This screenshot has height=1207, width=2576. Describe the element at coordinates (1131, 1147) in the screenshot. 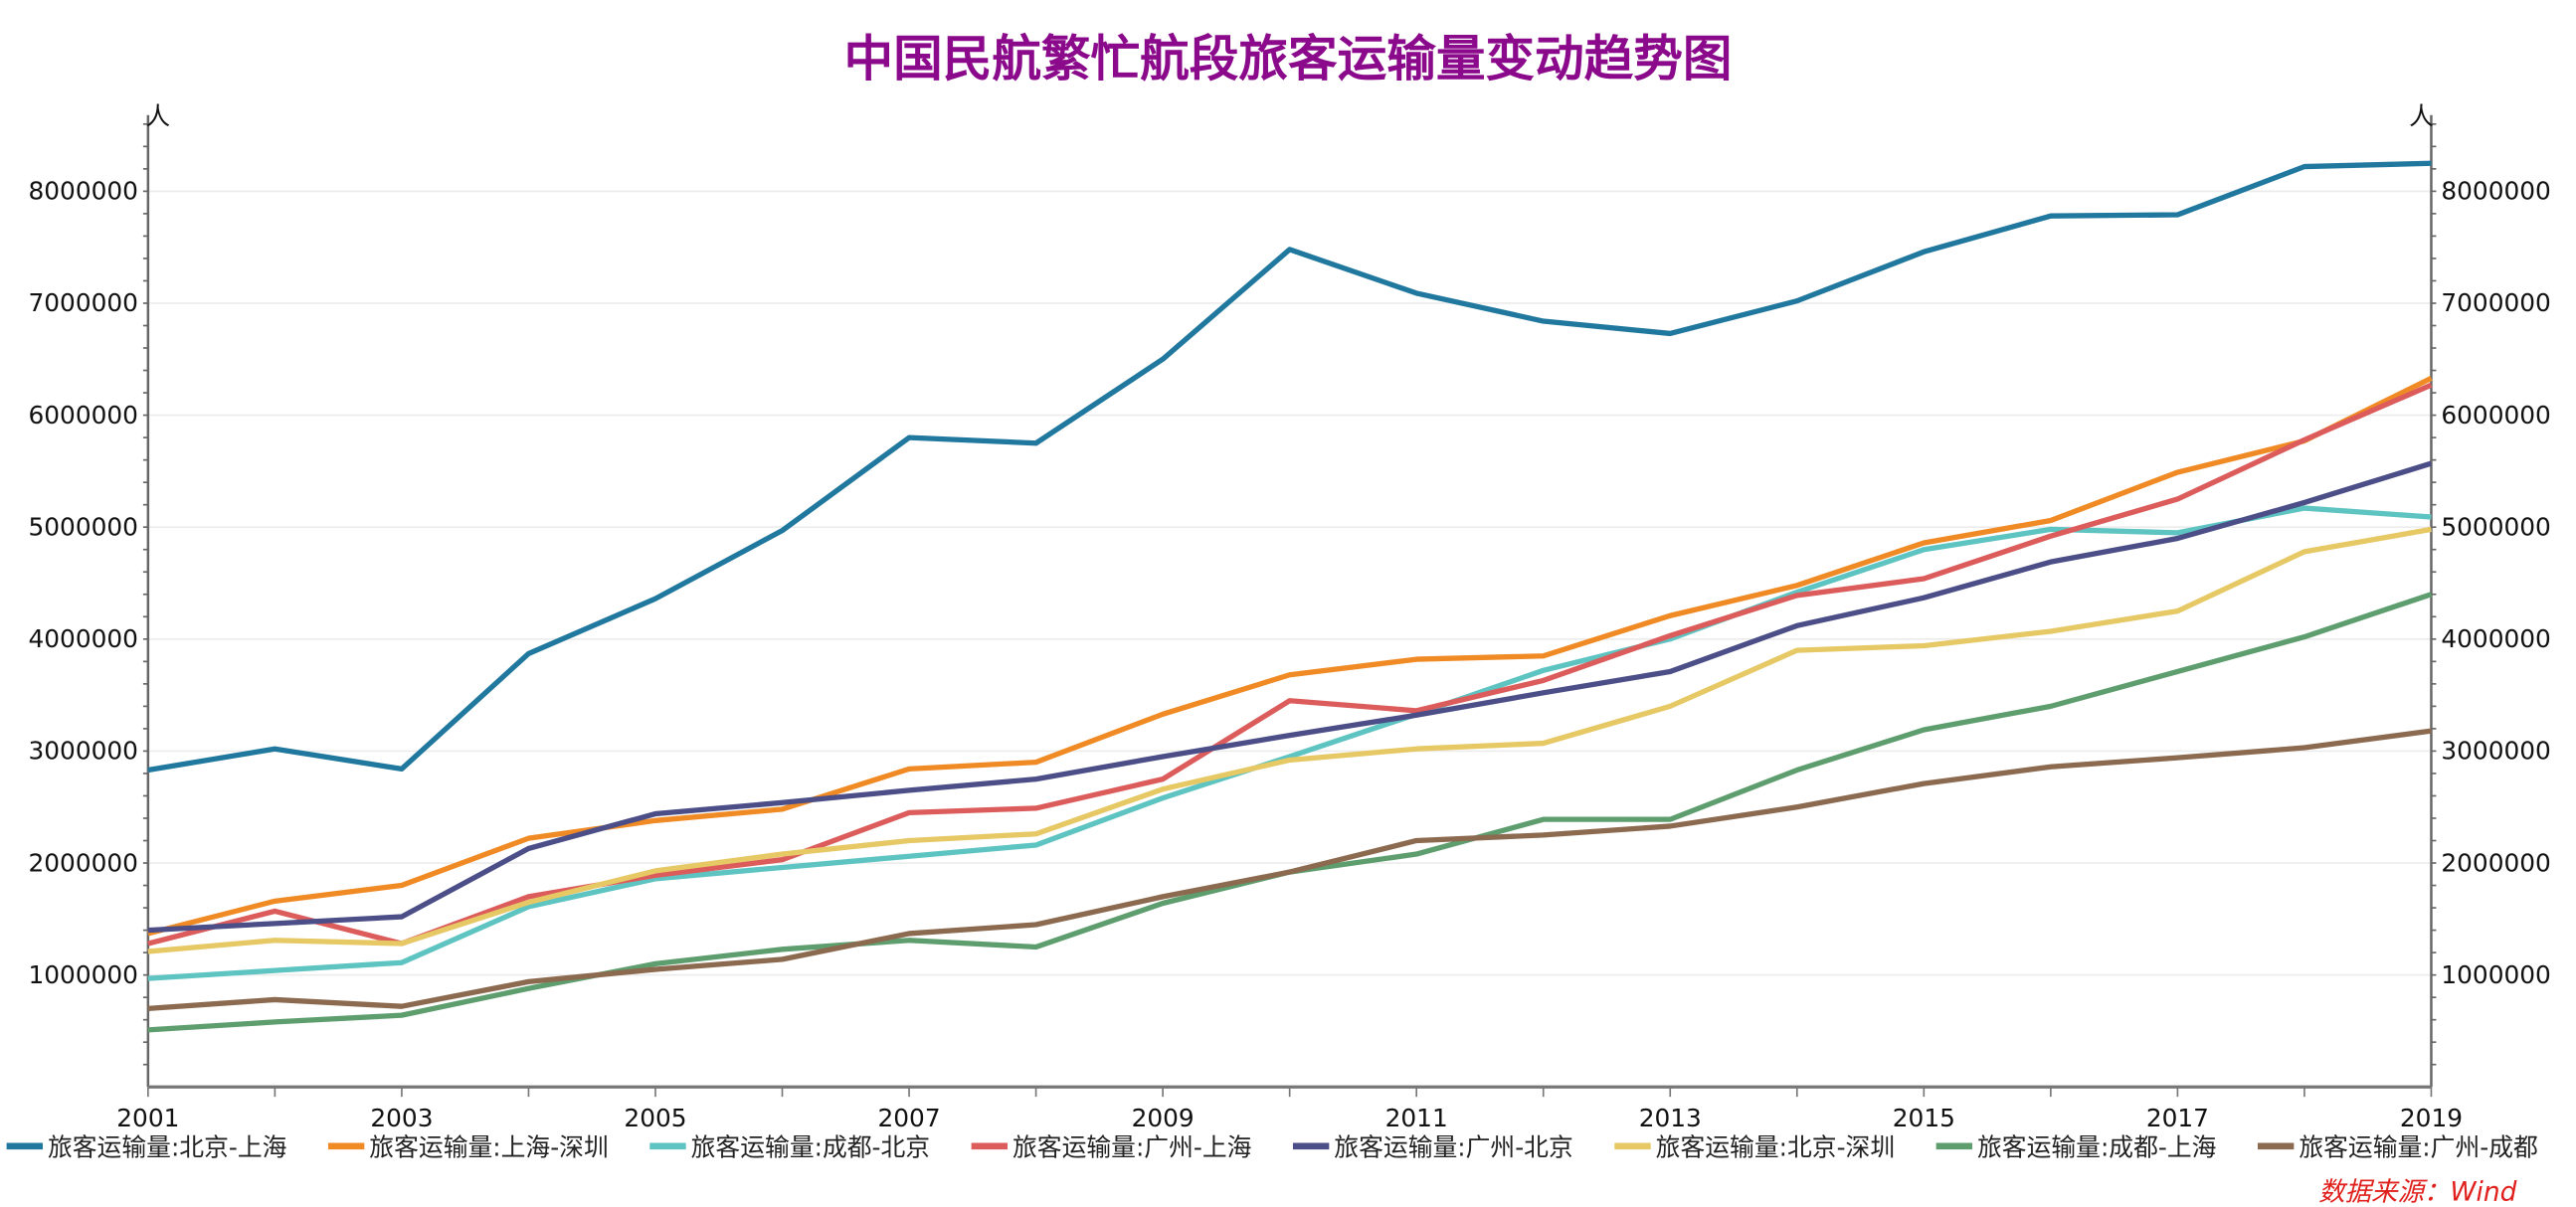

I see `legend-label: 旅客运输量:广州-上海` at that location.